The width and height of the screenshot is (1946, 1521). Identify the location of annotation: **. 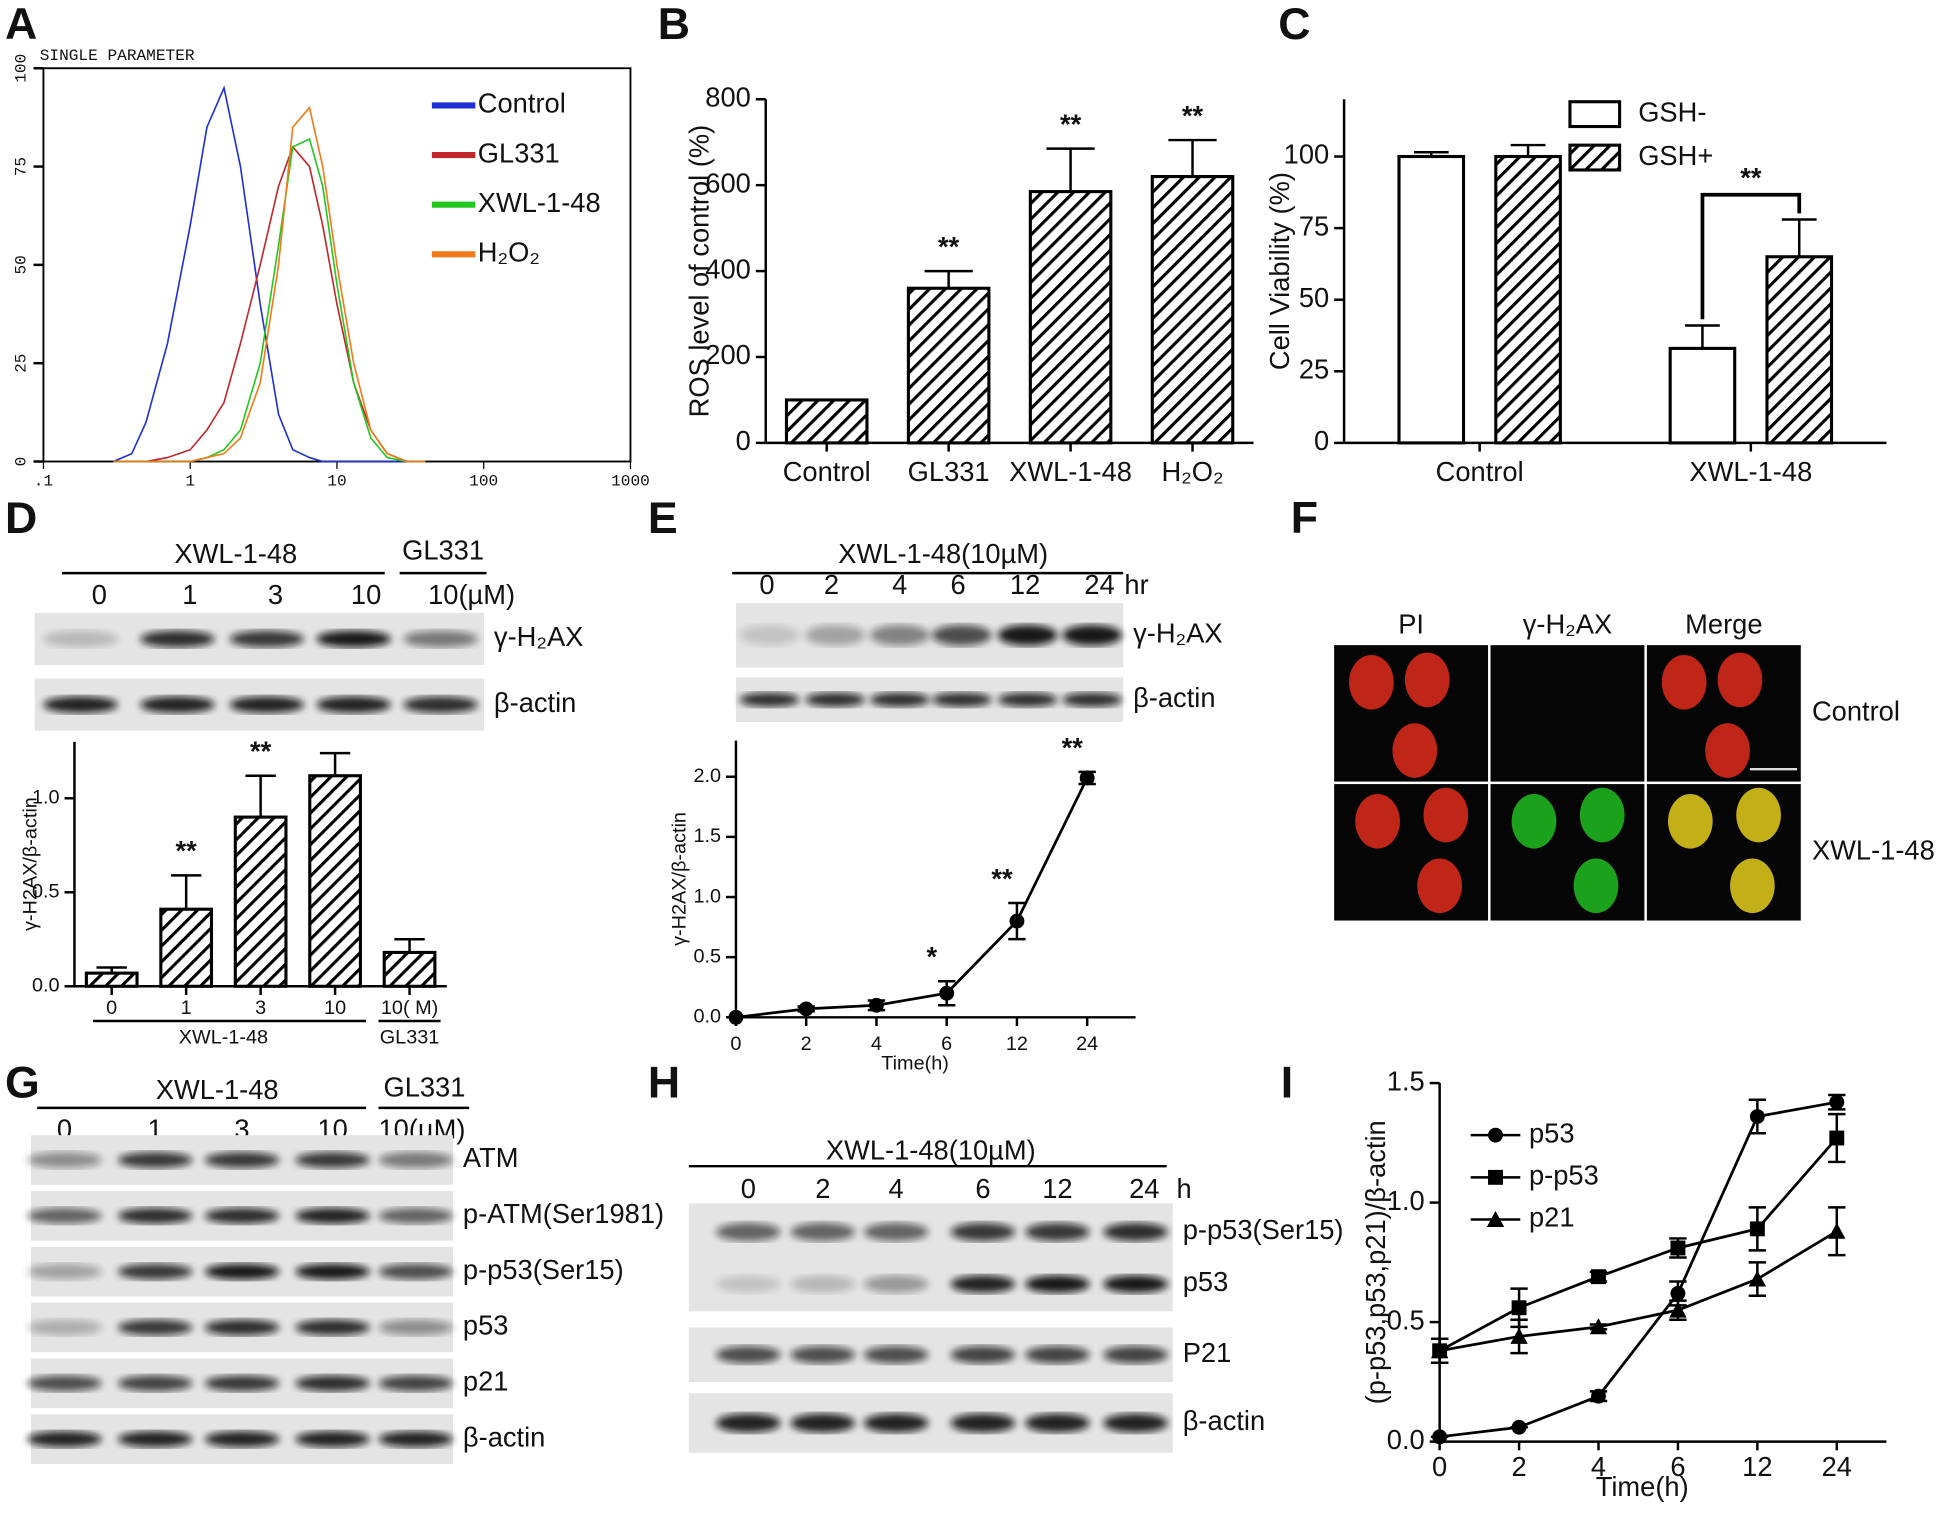
(1751, 177).